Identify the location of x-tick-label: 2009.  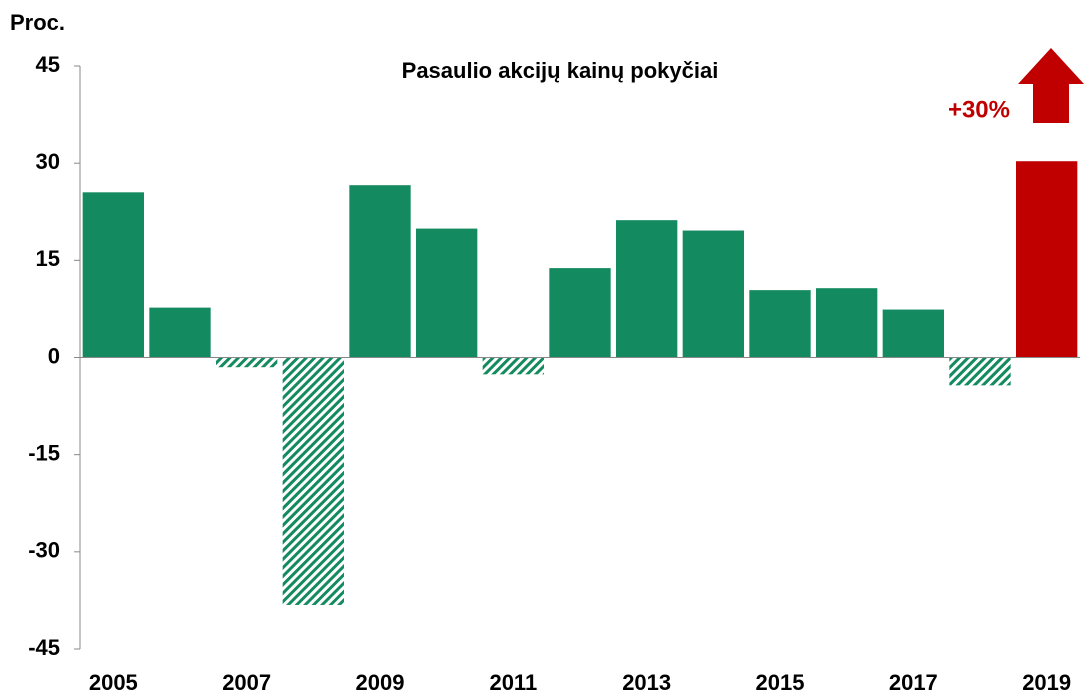
(380, 682).